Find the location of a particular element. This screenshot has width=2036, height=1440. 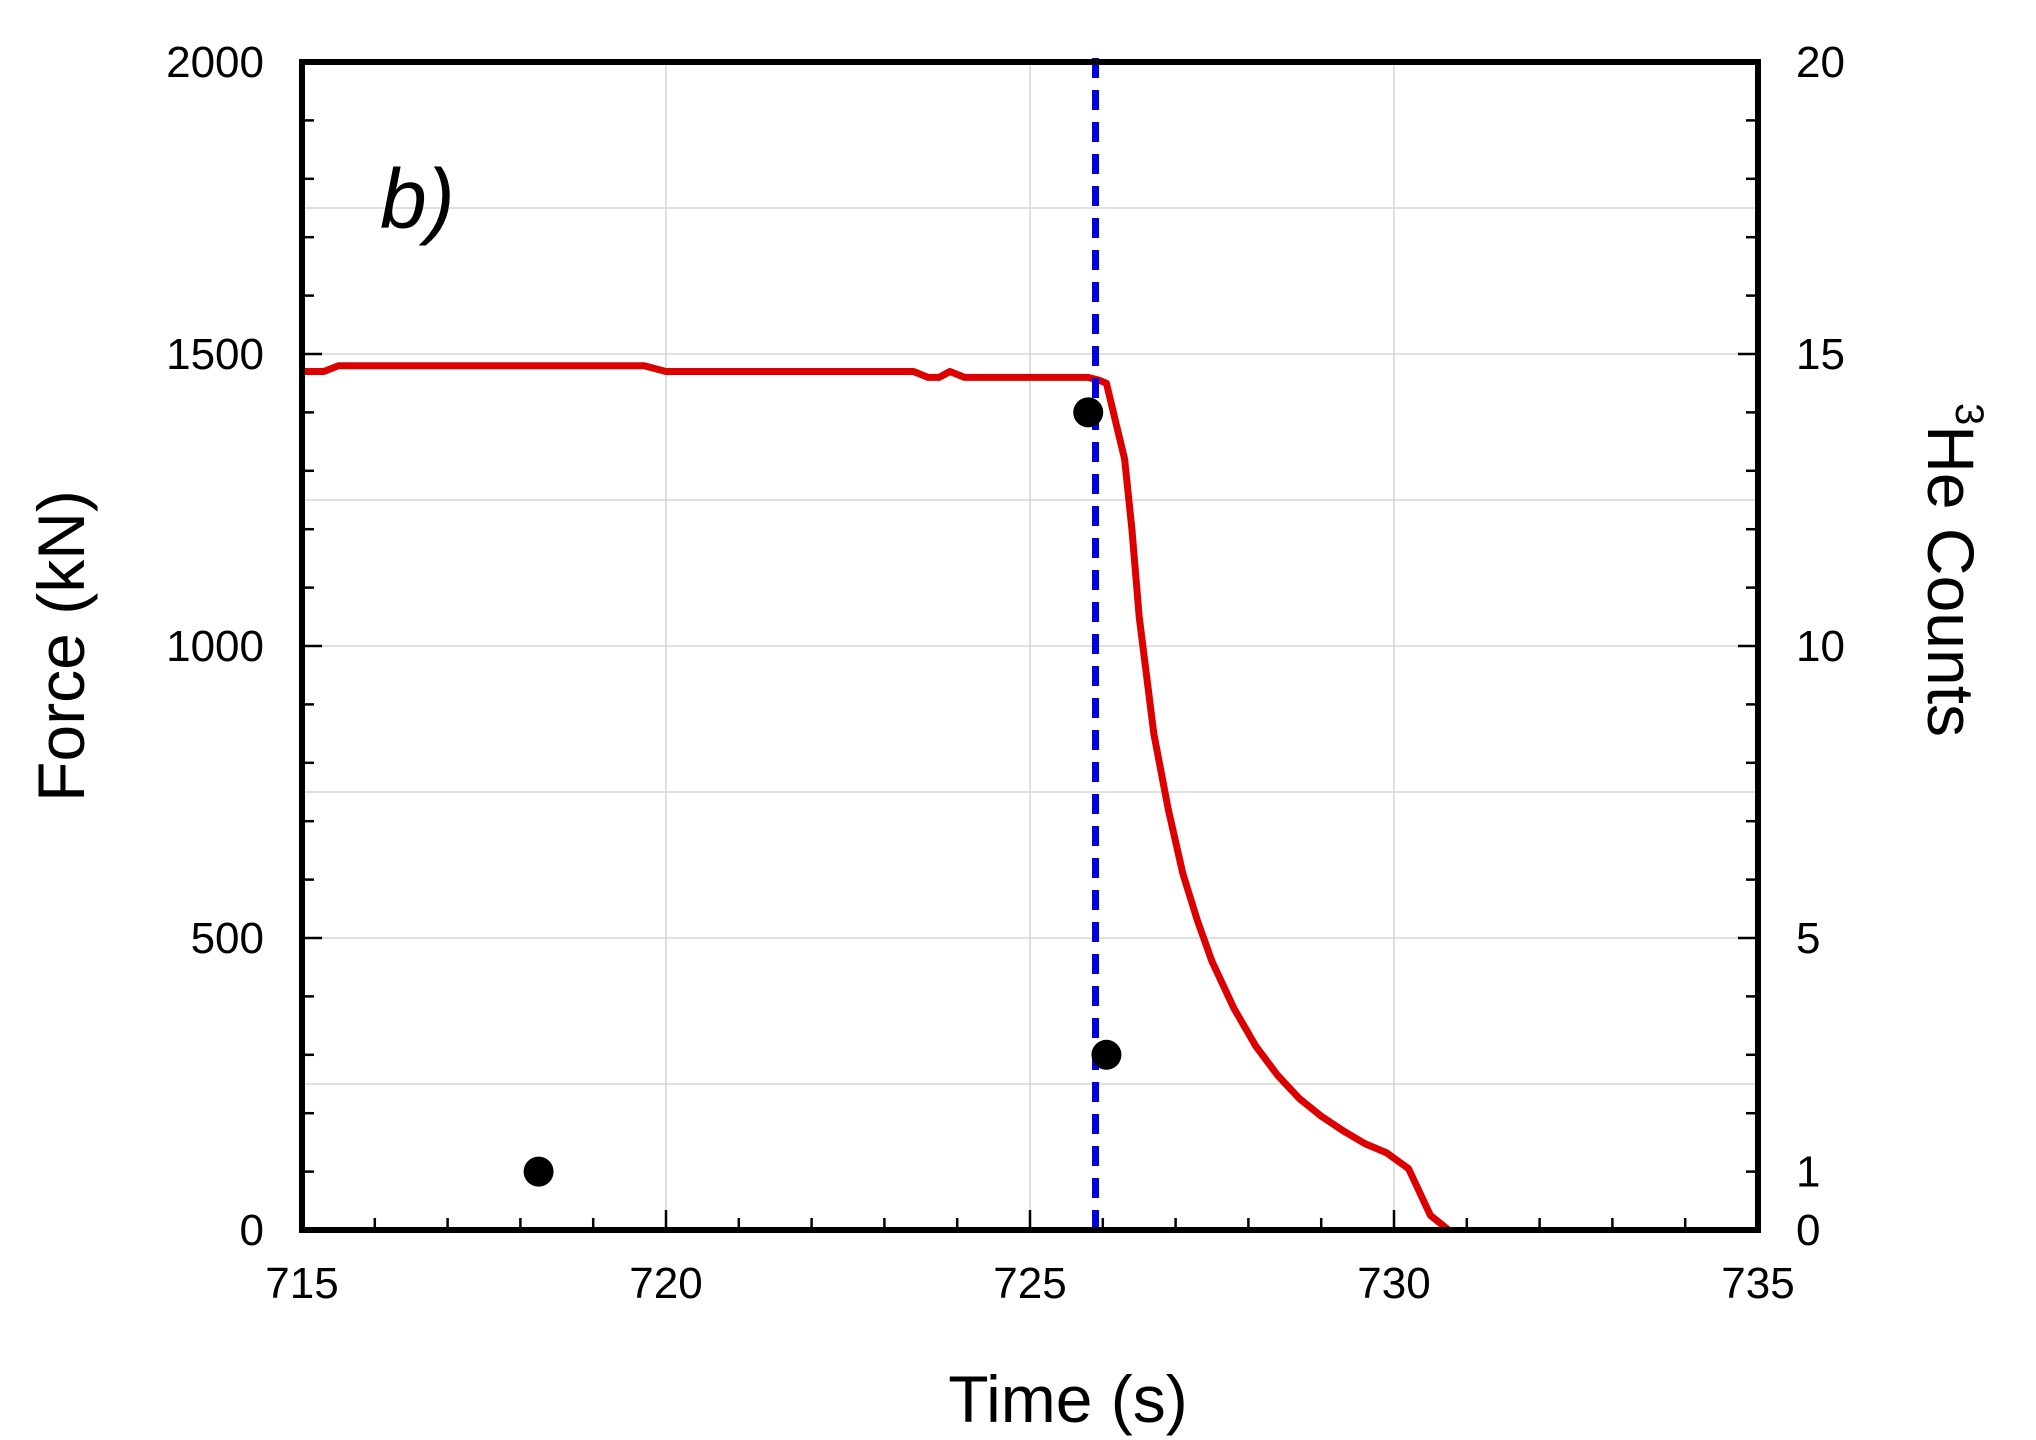

y2-axis-title: 3He Counts is located at coordinates (1952, 570).